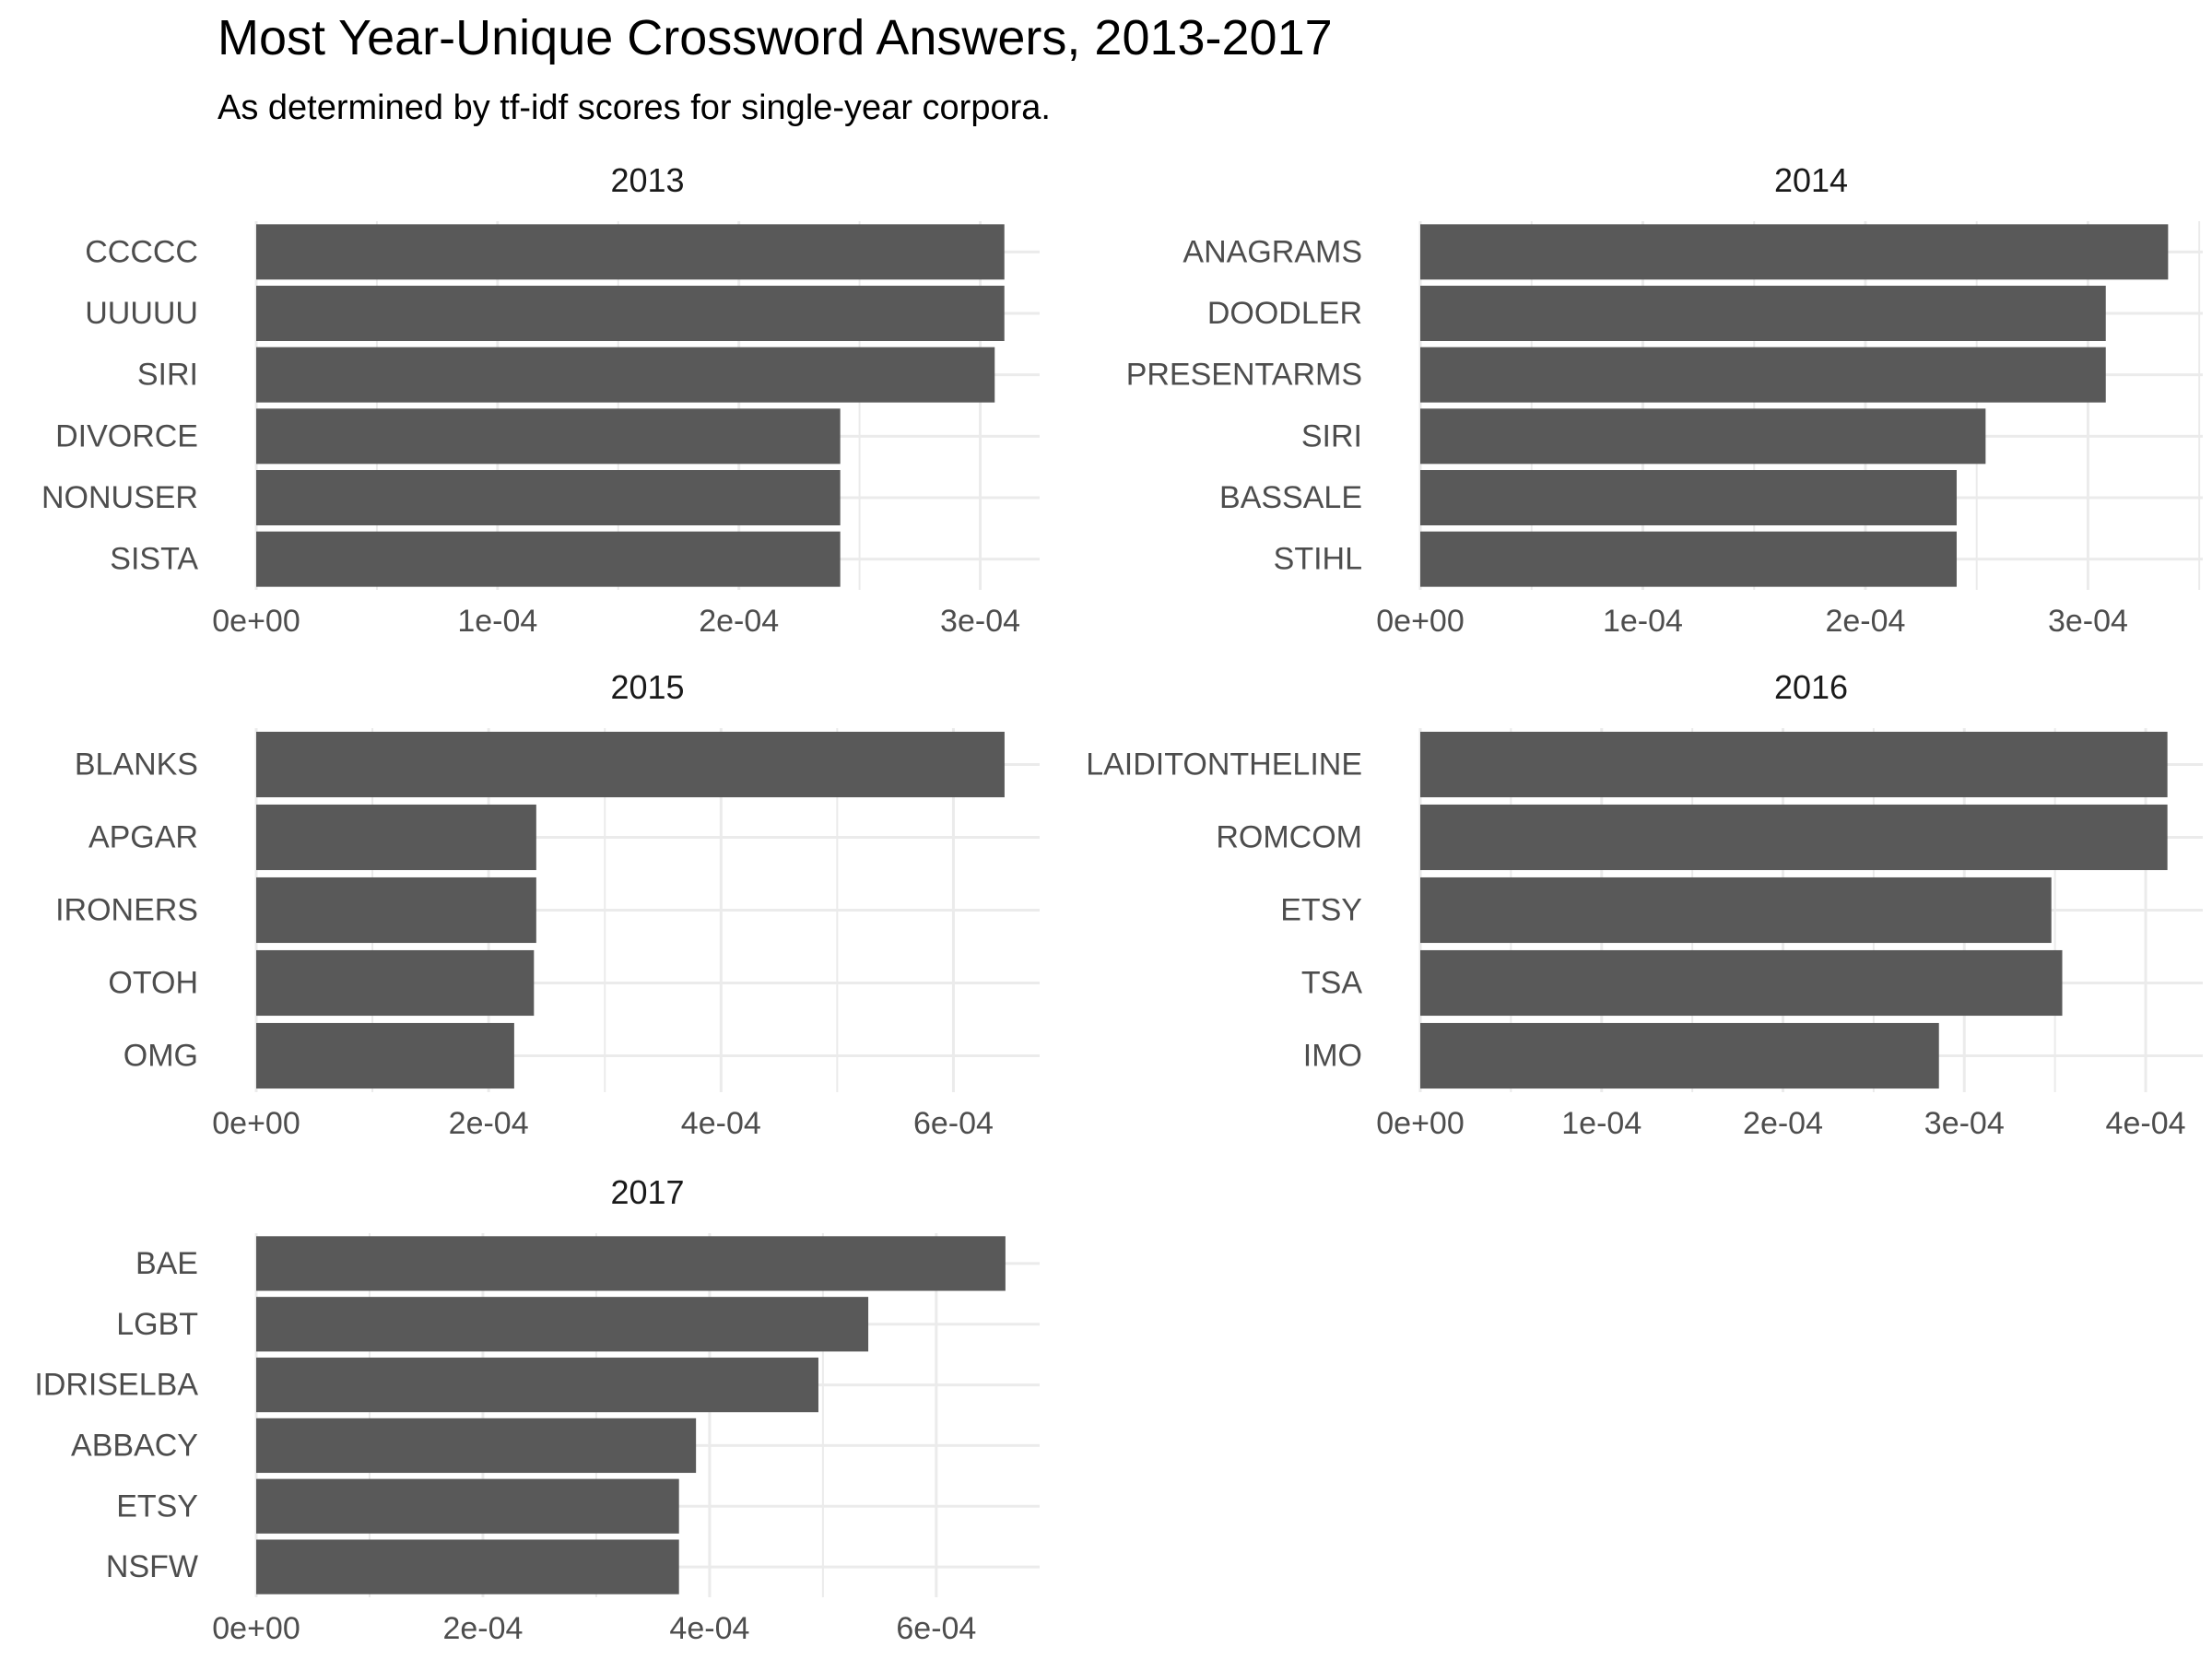  Describe the element at coordinates (1284, 313) in the screenshot. I see `category-label: DOODLER` at that location.